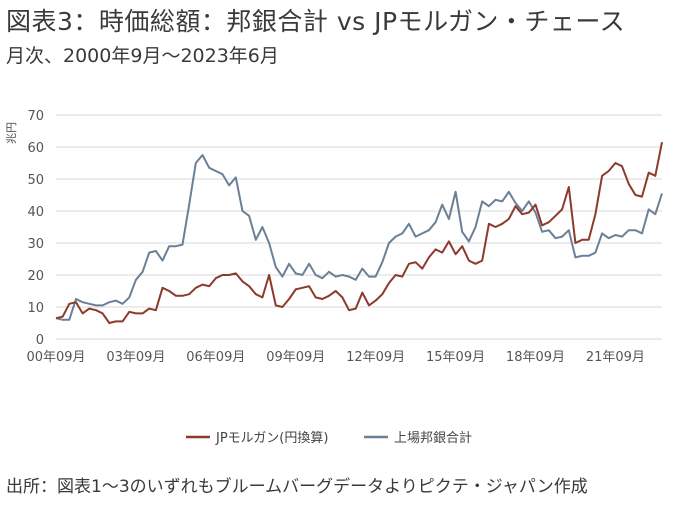 This screenshot has width=690, height=505. What do you see at coordinates (35, 148) in the screenshot?
I see `y-tick-label: 60` at bounding box center [35, 148].